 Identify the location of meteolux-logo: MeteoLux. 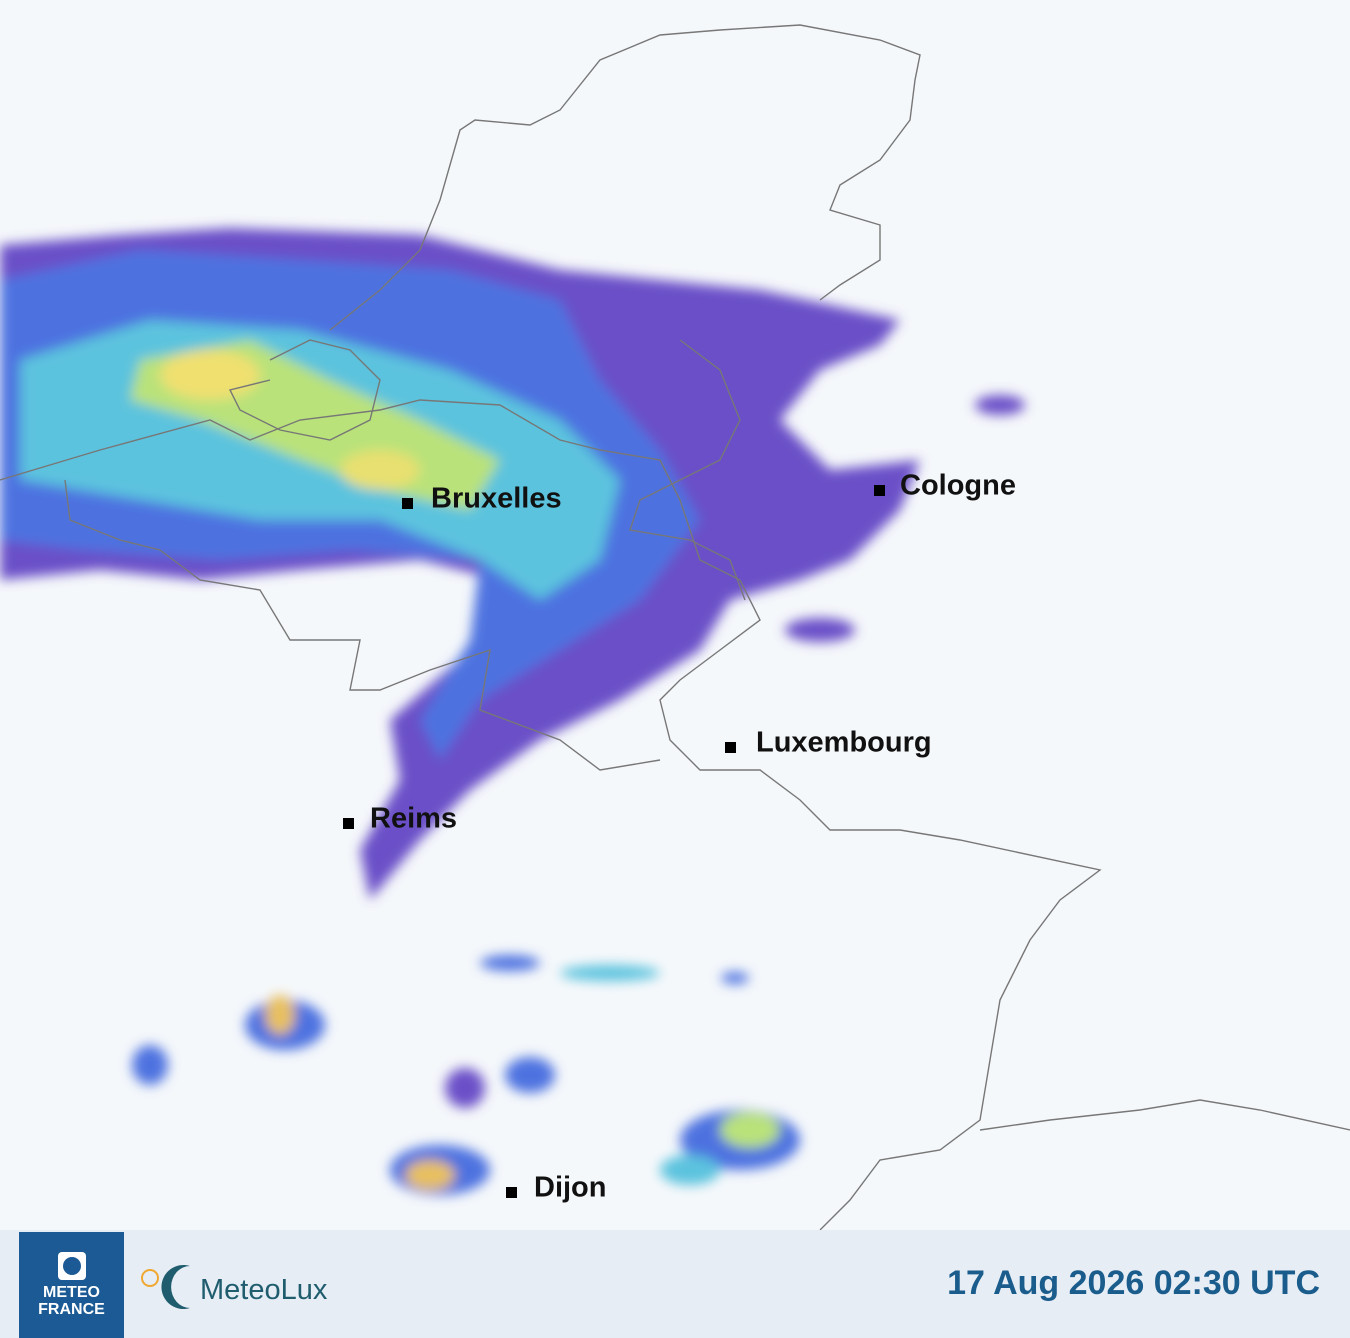
(264, 1290).